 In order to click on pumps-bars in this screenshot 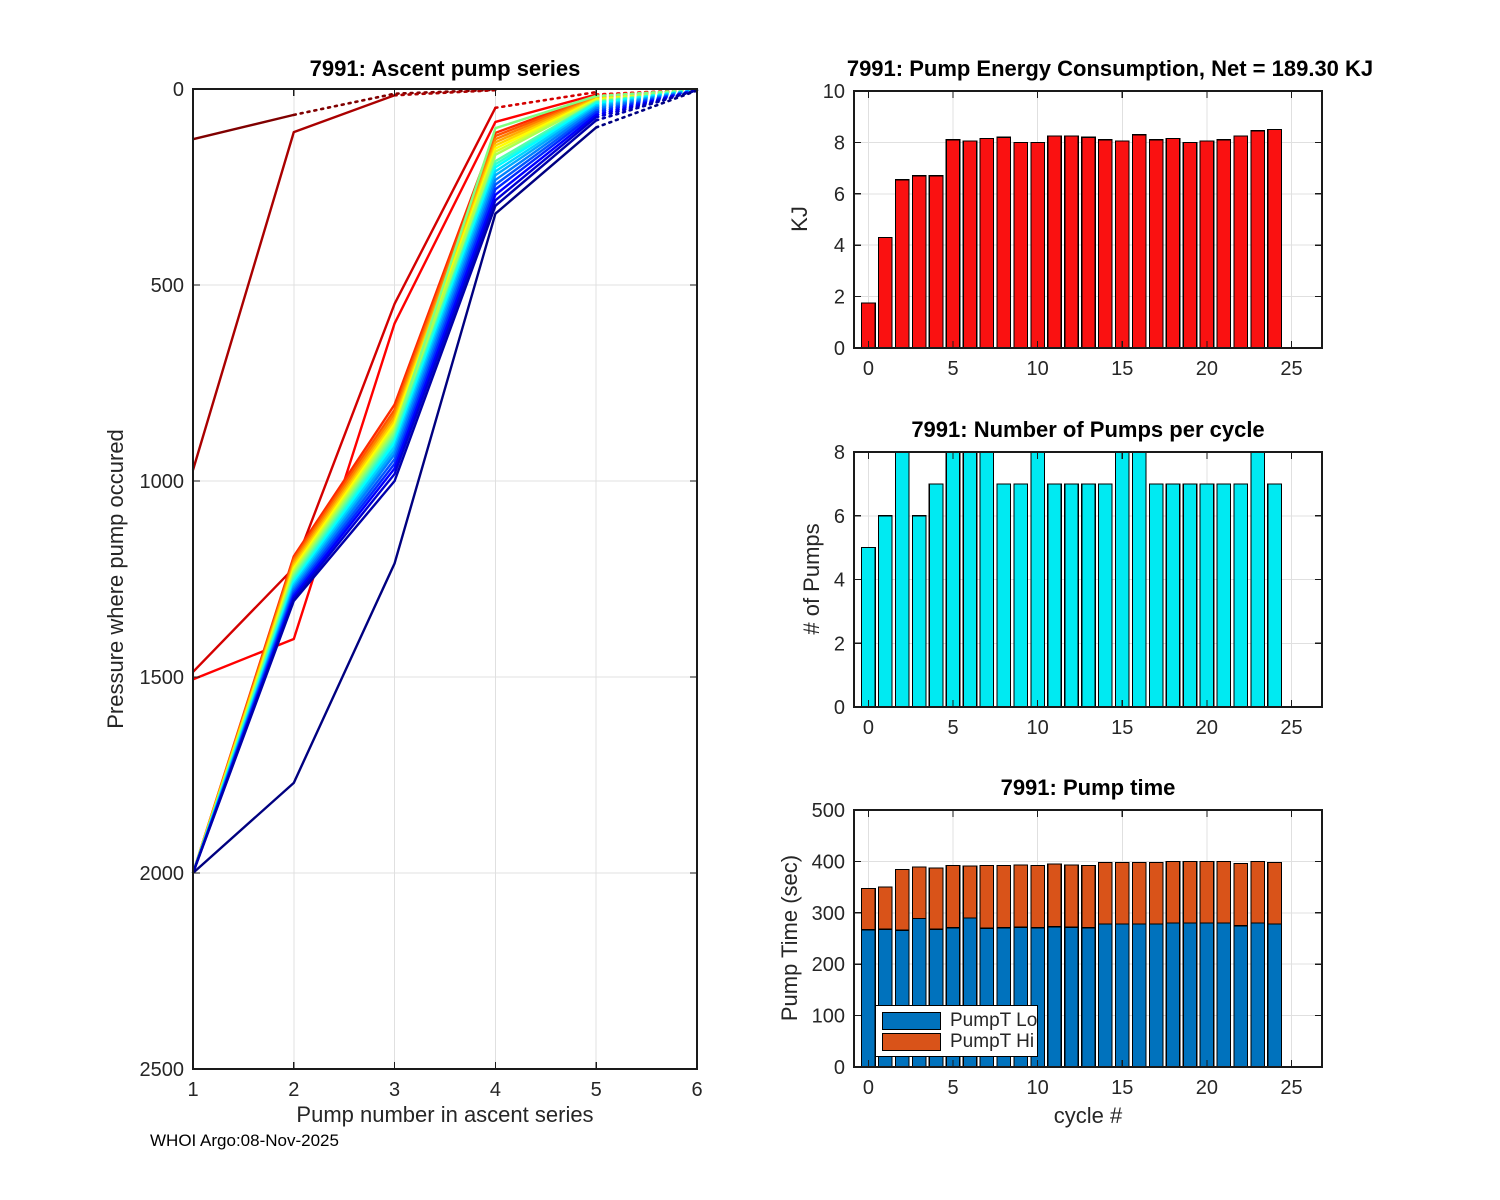, I will do `click(1071, 579)`.